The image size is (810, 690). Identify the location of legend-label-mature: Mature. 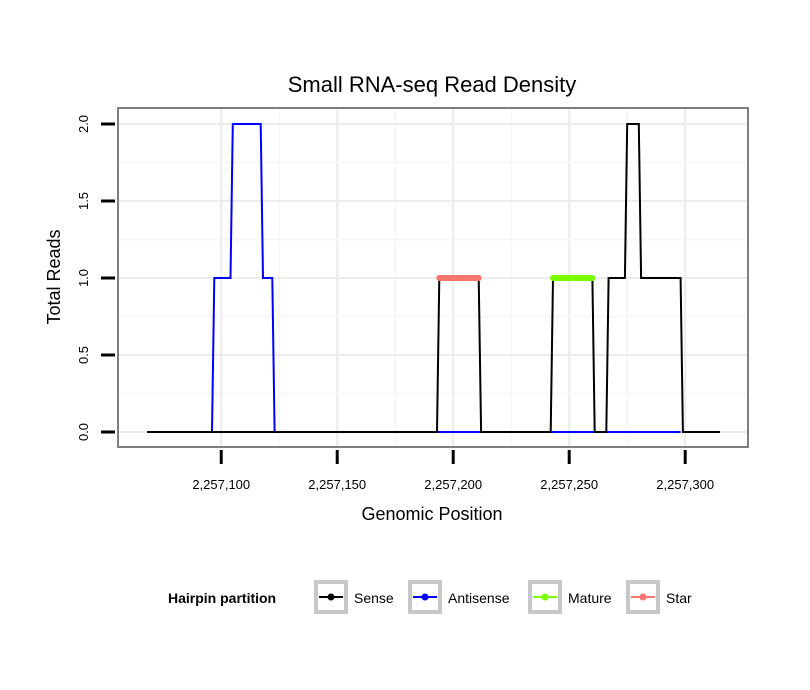
(590, 598).